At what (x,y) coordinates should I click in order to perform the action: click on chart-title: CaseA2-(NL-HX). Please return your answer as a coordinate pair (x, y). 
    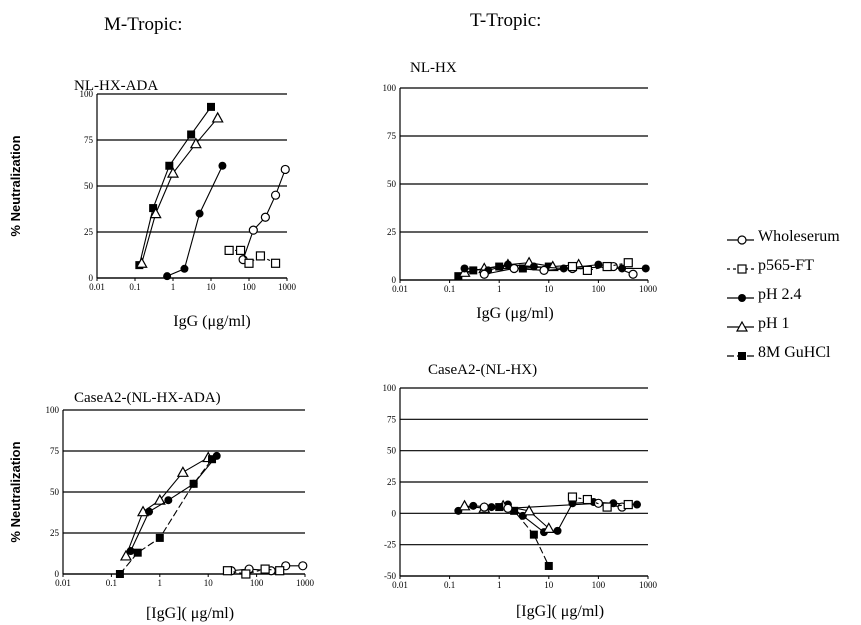
    Looking at the image, I should click on (482, 370).